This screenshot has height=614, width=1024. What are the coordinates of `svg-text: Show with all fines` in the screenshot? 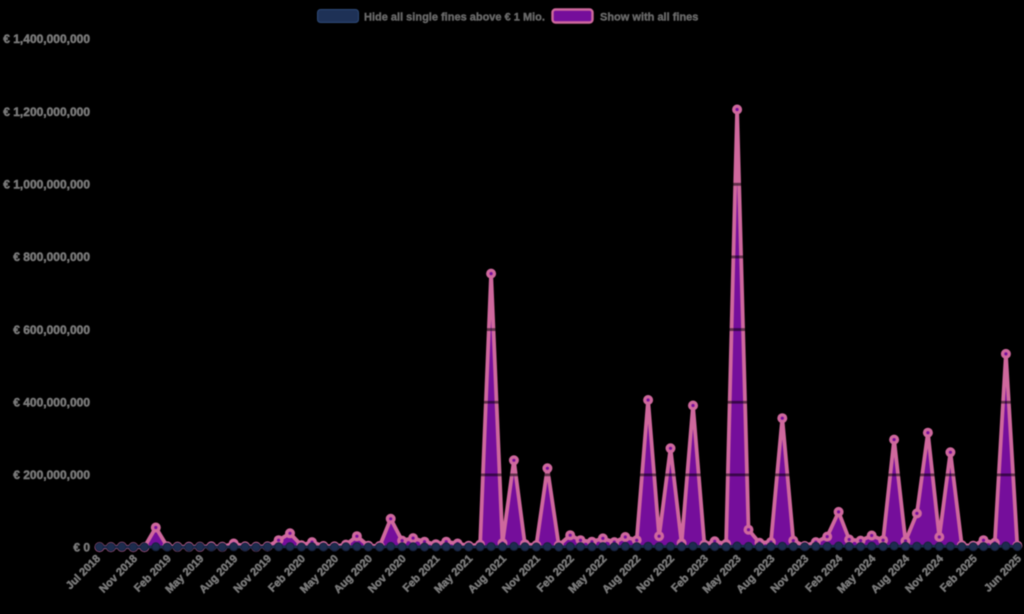 It's located at (649, 17).